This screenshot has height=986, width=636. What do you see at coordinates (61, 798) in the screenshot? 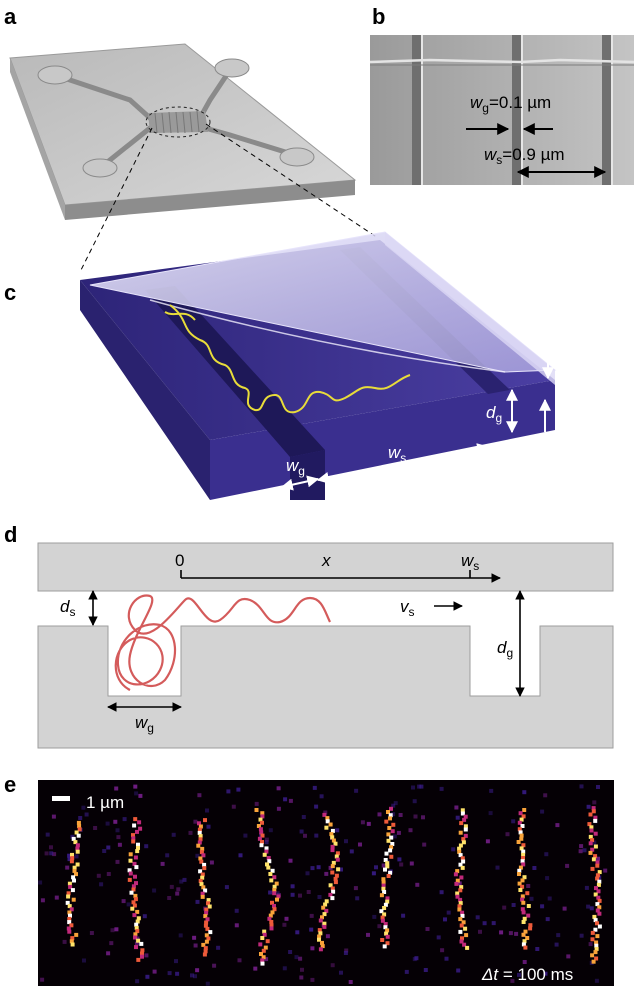
I see `e-scalebar` at bounding box center [61, 798].